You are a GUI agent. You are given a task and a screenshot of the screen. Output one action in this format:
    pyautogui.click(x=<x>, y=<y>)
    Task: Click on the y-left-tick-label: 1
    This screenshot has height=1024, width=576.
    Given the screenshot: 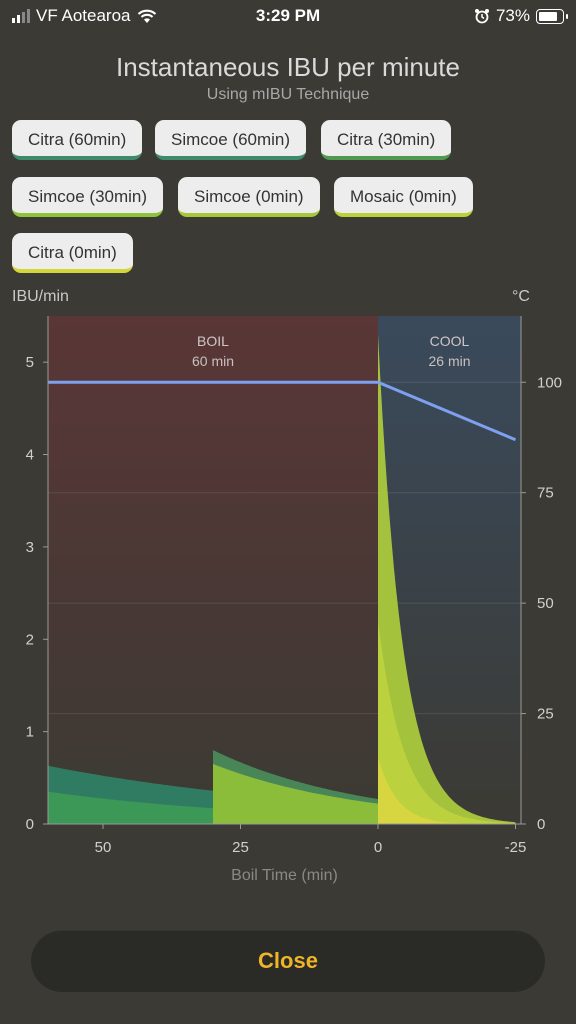 What is the action you would take?
    pyautogui.click(x=30, y=732)
    